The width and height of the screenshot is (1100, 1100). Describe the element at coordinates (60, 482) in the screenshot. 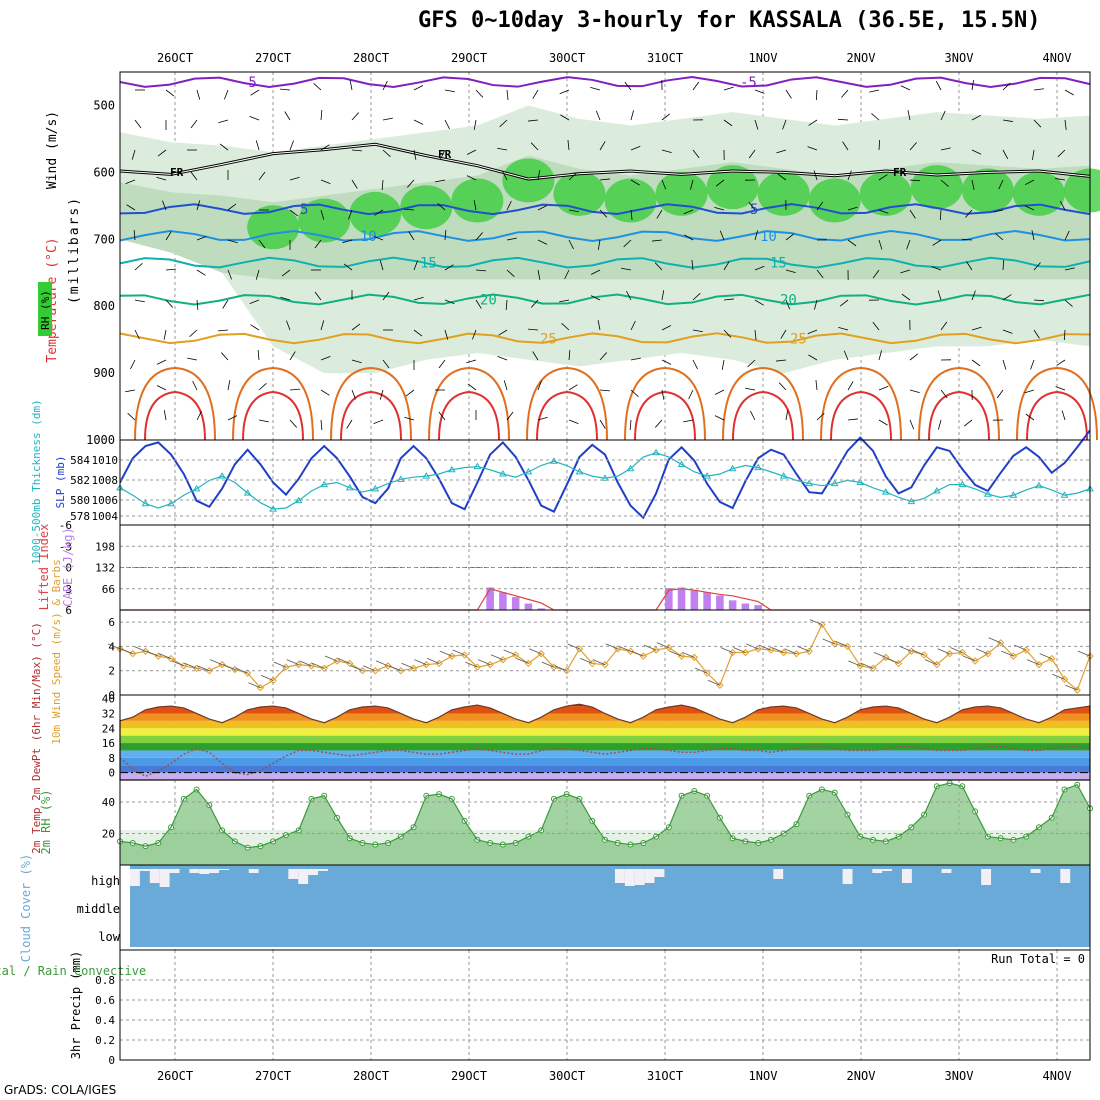

I see `slp-axis-label: SLP (mb)` at that location.